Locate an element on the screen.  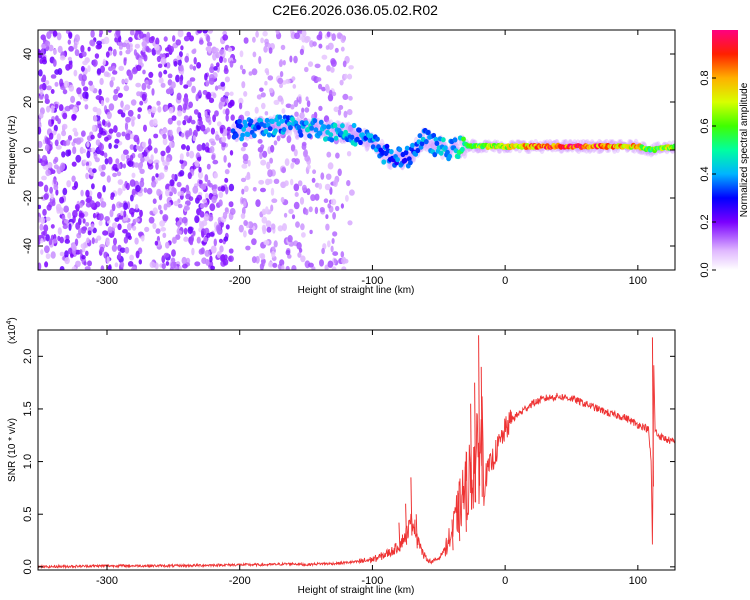
ridge-halo-blob is located at coordinates (351, 130).